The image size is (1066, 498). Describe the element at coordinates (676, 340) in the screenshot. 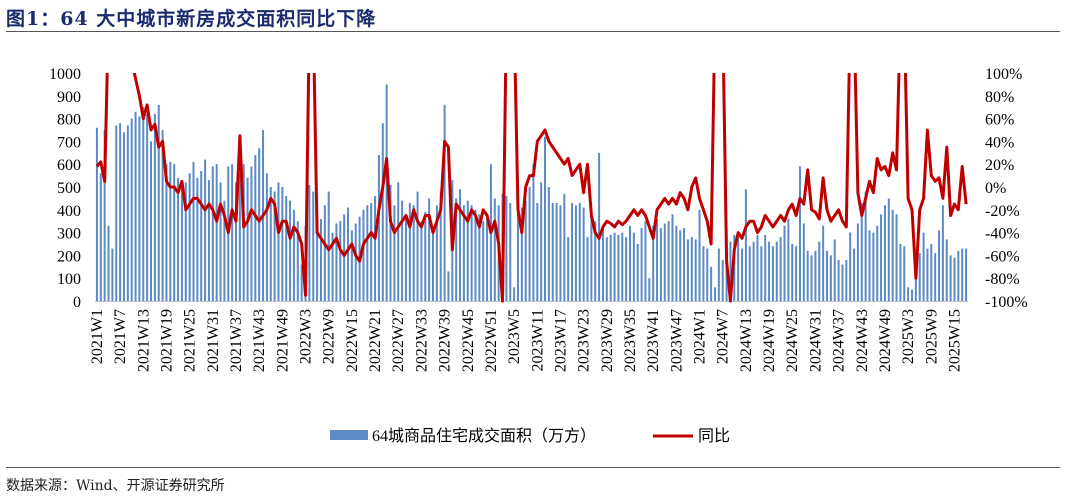

I see `x-tick-label: 2023W47` at that location.